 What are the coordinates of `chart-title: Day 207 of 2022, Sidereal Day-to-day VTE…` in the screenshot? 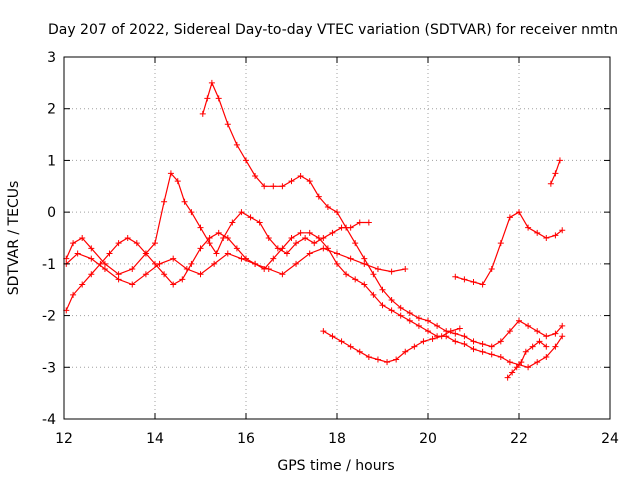 It's located at (333, 30).